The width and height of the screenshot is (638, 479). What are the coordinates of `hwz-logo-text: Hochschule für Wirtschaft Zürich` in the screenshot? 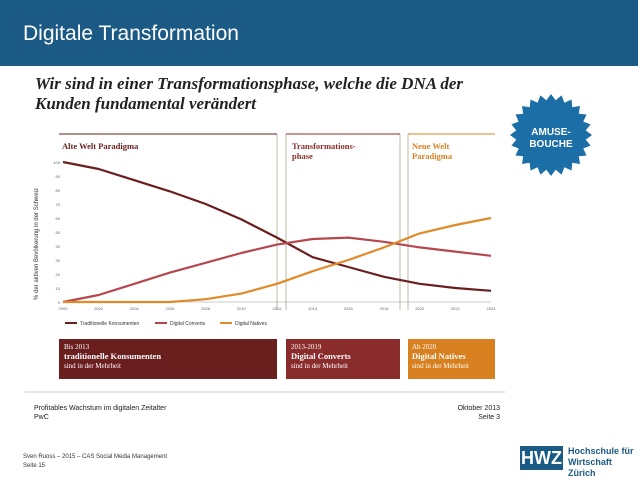 It's located at (603, 462).